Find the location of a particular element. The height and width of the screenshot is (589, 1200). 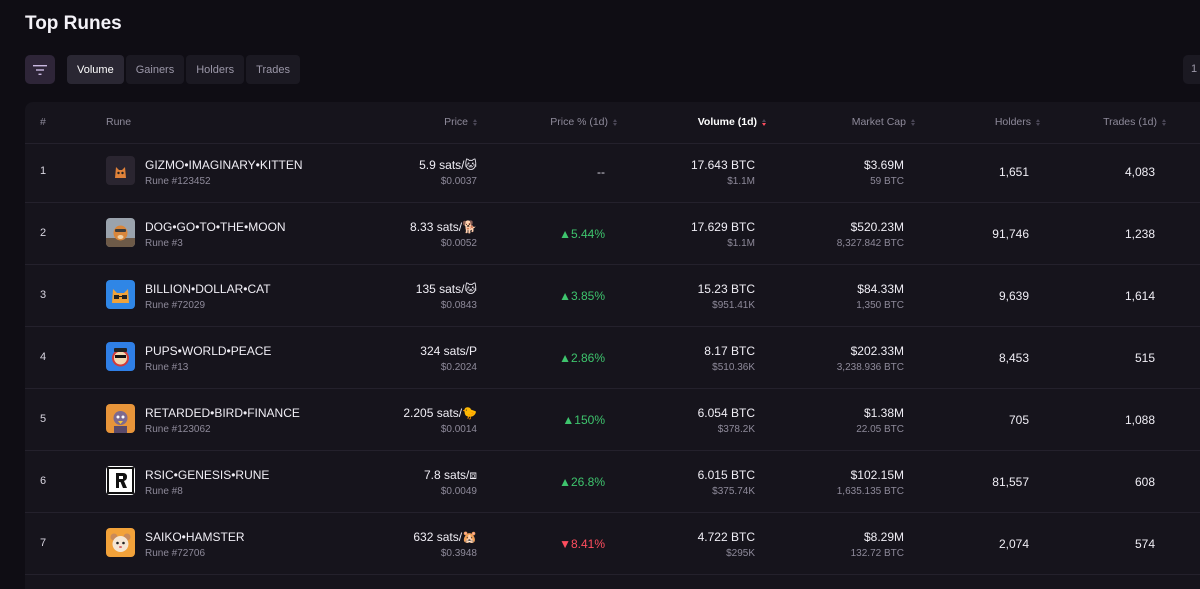

market-cap-btc: 132.72 BTC is located at coordinates (877, 553).